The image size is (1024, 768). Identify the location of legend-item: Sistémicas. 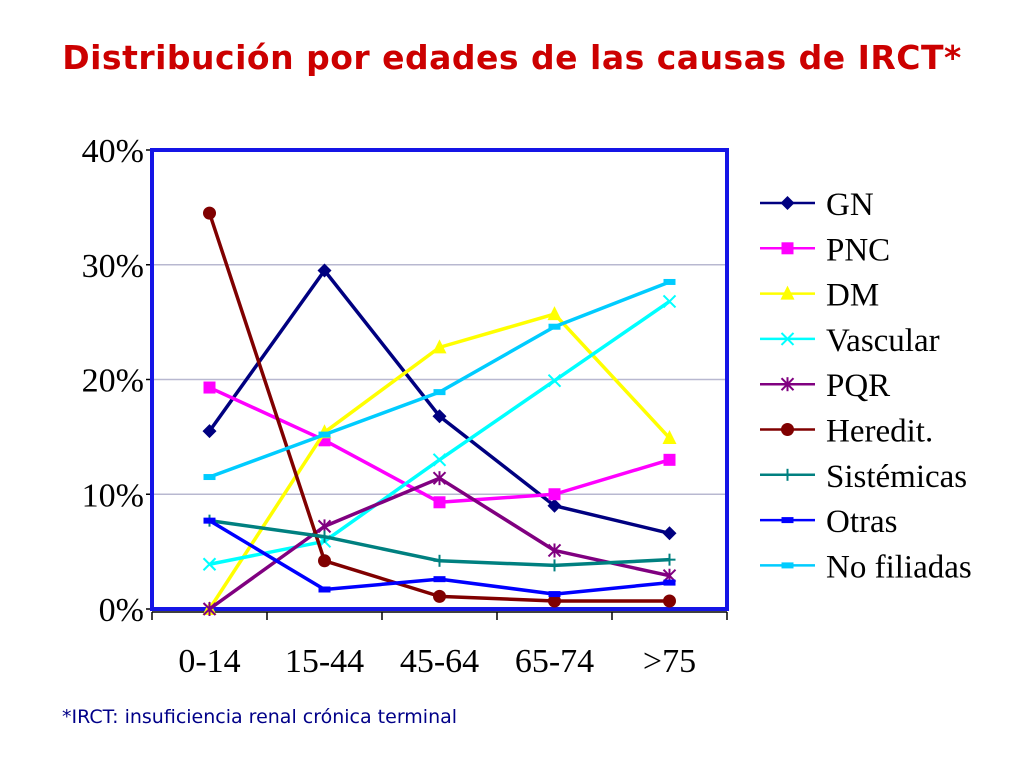
(863, 477).